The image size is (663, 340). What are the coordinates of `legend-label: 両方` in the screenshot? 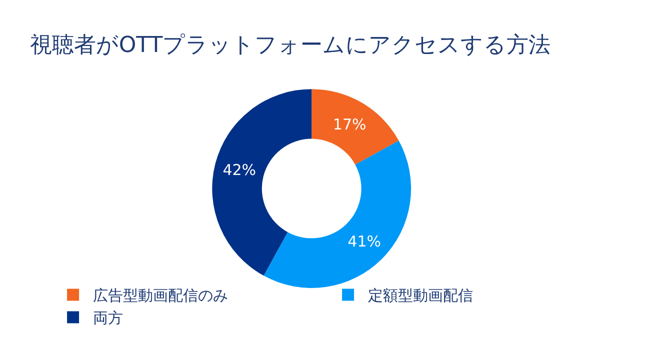 It's located at (108, 318).